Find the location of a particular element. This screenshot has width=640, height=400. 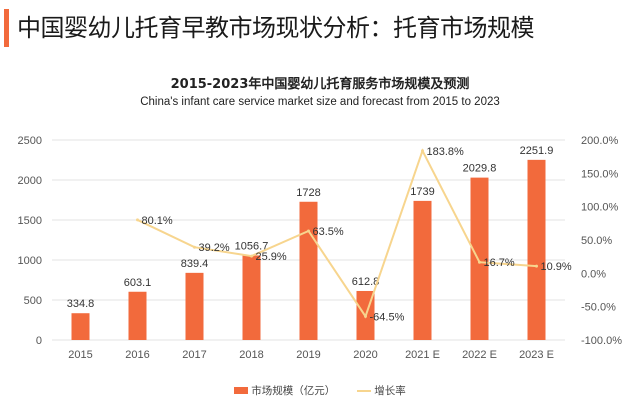

legend-line-swatch is located at coordinates (364, 390).